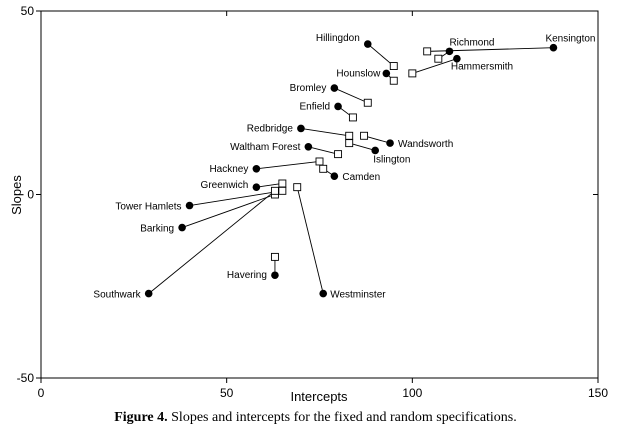  I want to click on random-point-waltham-forest, so click(338, 154).